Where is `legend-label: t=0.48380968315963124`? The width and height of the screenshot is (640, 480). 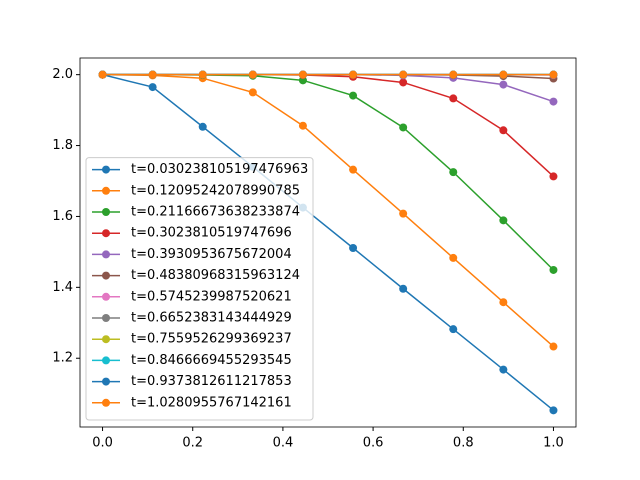 legend-label: t=0.48380968315963124 is located at coordinates (215, 275).